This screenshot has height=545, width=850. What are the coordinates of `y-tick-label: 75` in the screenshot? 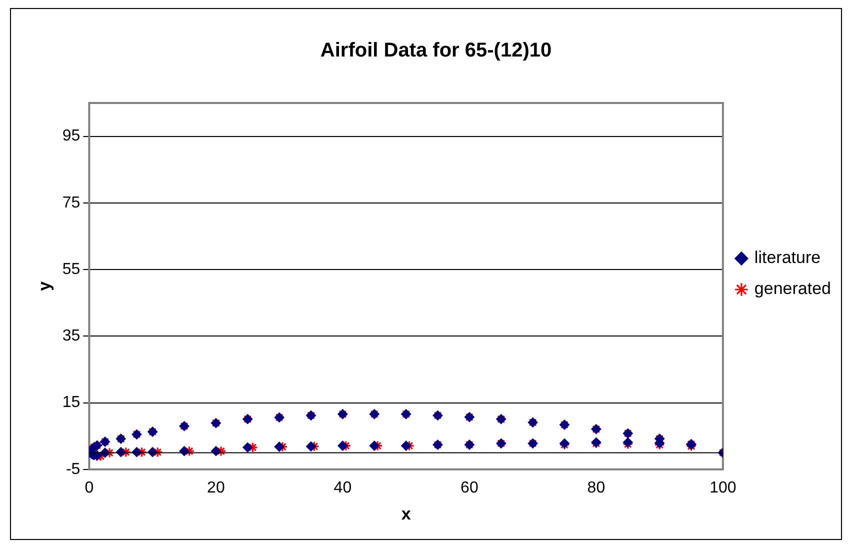 It's located at (71, 203).